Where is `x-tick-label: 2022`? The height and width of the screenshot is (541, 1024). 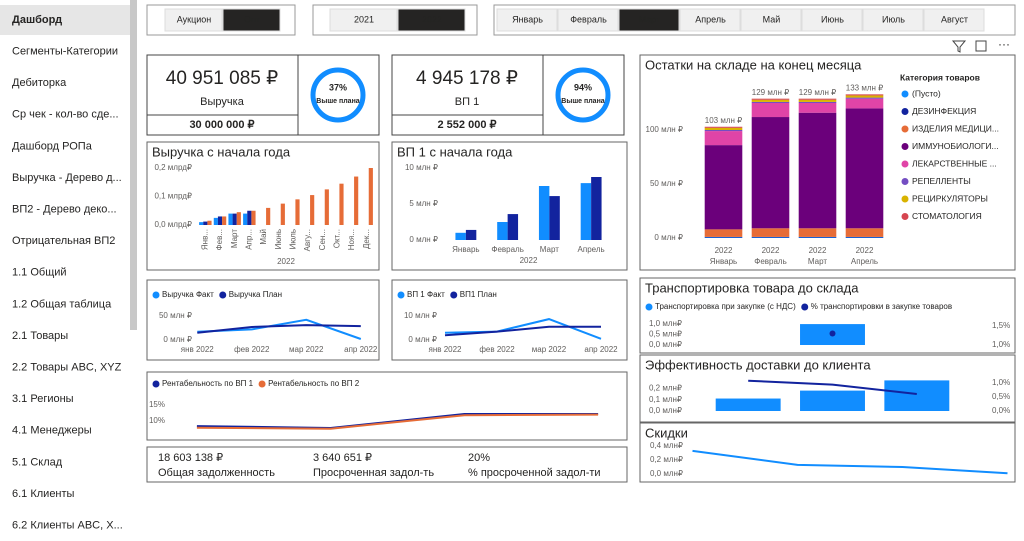 x-tick-label: 2022 is located at coordinates (818, 250).